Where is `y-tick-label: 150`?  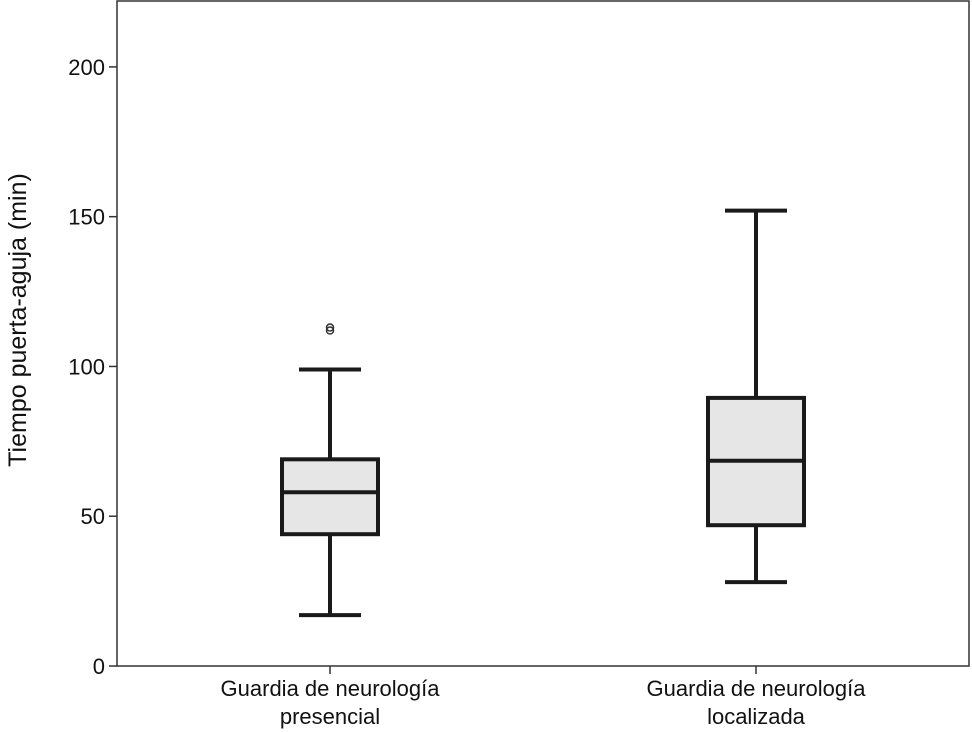
y-tick-label: 150 is located at coordinates (86, 217).